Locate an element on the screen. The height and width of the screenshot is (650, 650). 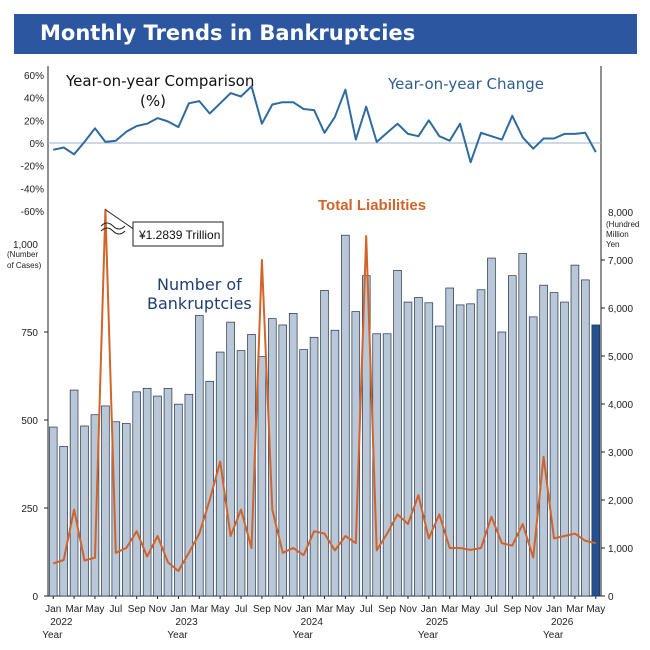
right-tick-label: 0 is located at coordinates (611, 597).